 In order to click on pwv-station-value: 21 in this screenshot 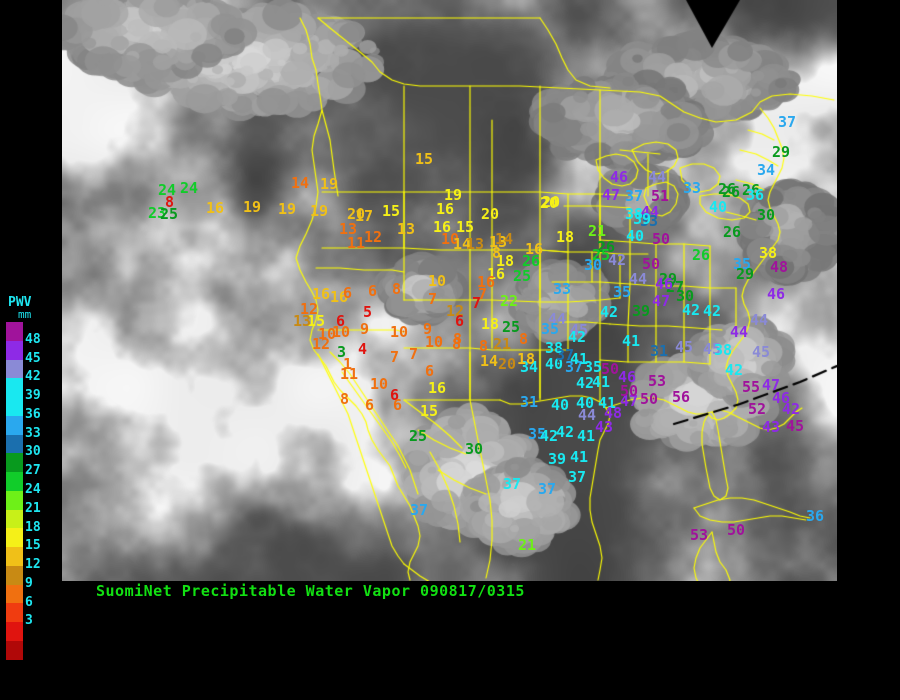, I will do `click(502, 344)`.